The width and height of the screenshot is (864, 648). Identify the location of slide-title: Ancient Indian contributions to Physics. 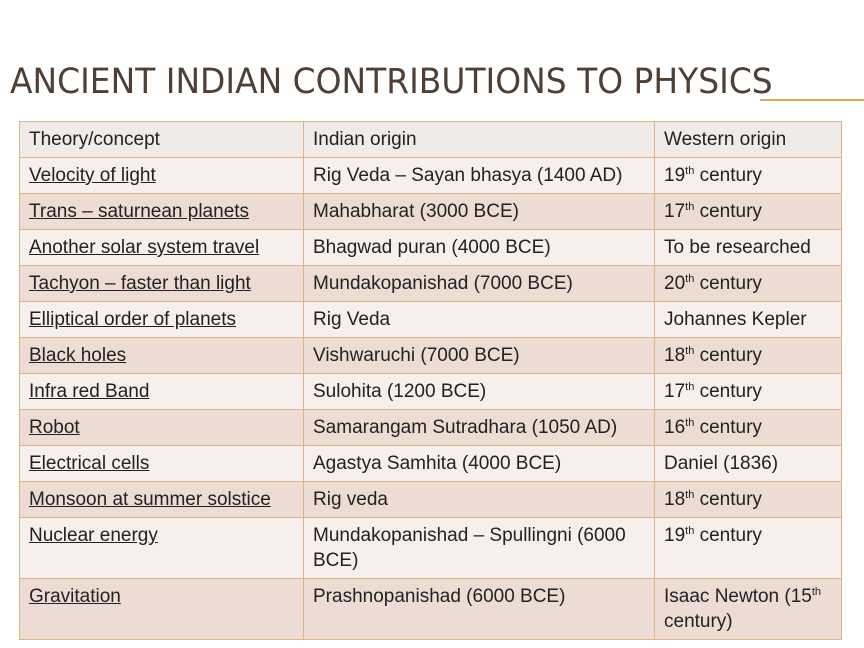
(391, 82).